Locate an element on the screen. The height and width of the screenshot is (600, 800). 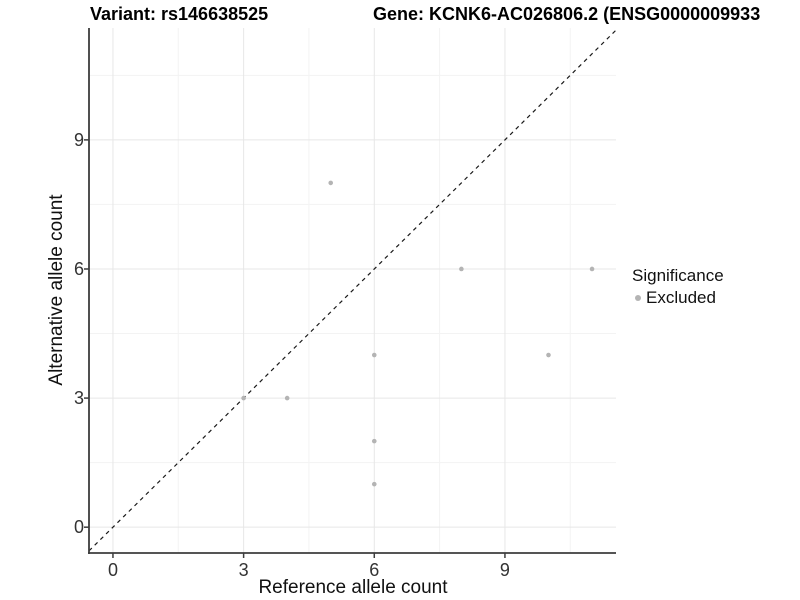
legend: Significance Excluded is located at coordinates (678, 286).